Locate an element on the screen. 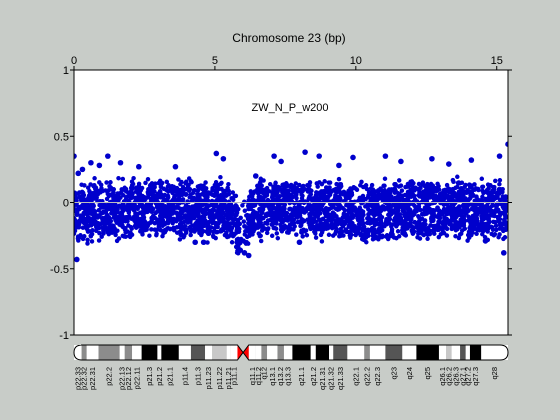  band-label: q22.1 is located at coordinates (355, 376).